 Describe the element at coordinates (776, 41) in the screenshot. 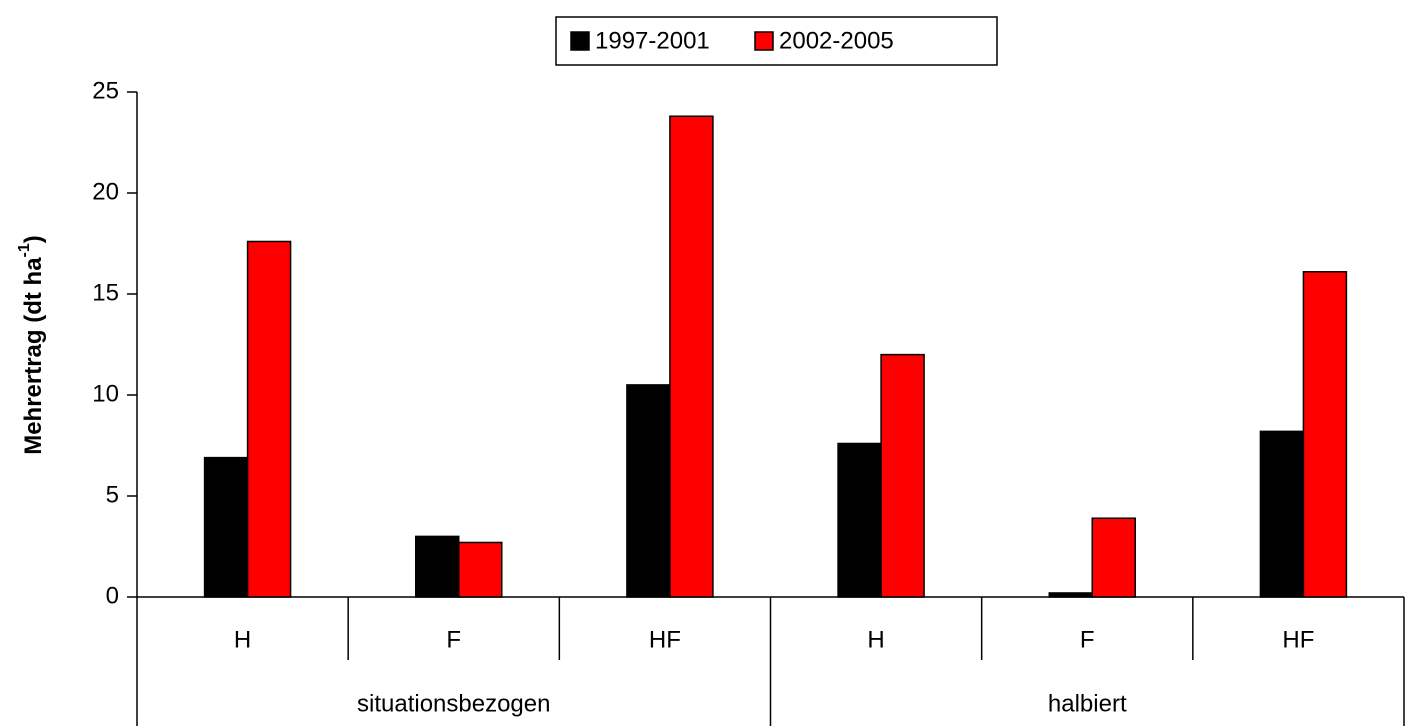

I see `legend-box` at that location.